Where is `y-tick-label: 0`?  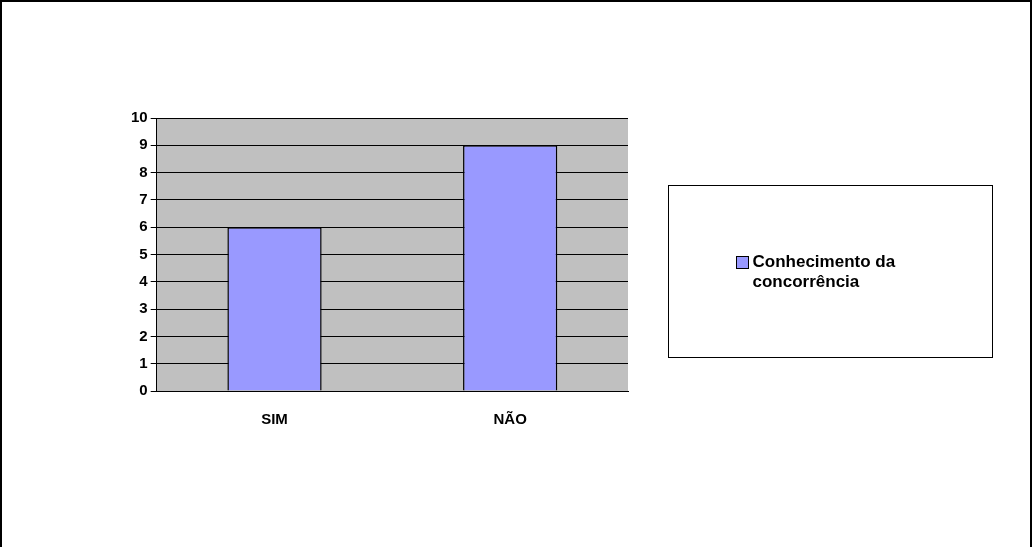 y-tick-label: 0 is located at coordinates (143, 390).